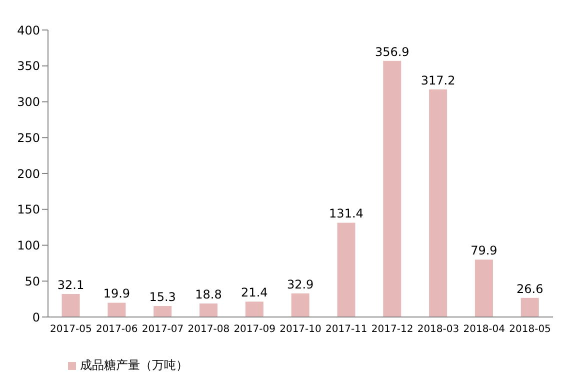 Image resolution: width=569 pixels, height=392 pixels. What do you see at coordinates (484, 330) in the screenshot?
I see `x-tick-label: 2018-04` at bounding box center [484, 330].